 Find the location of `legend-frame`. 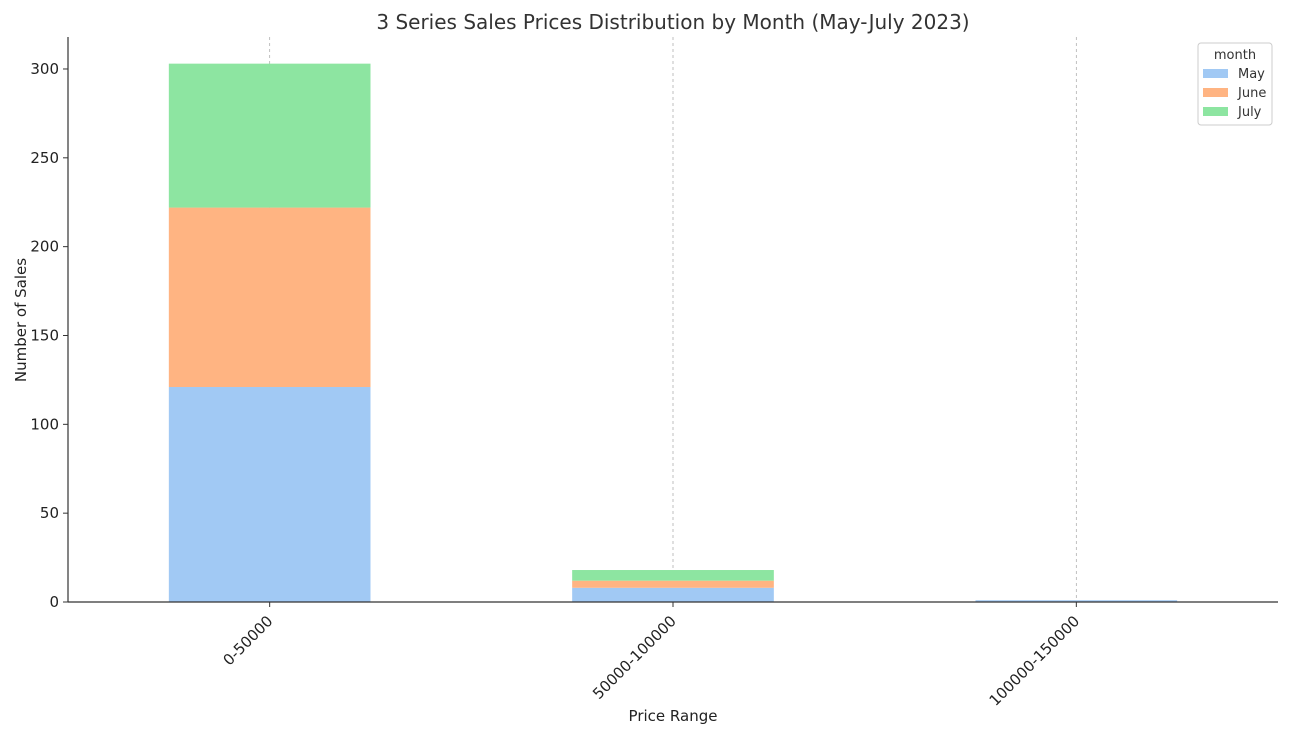

legend-frame is located at coordinates (1235, 84).